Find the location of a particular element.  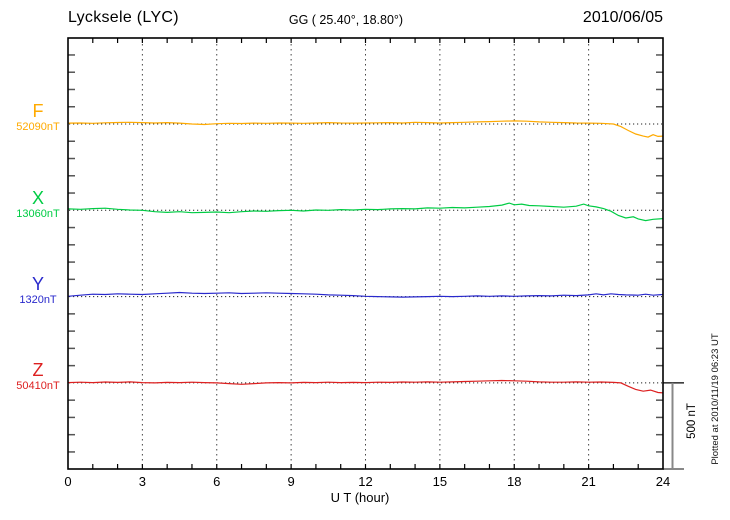

component-label-z: Z 50410nT is located at coordinates (38, 377).